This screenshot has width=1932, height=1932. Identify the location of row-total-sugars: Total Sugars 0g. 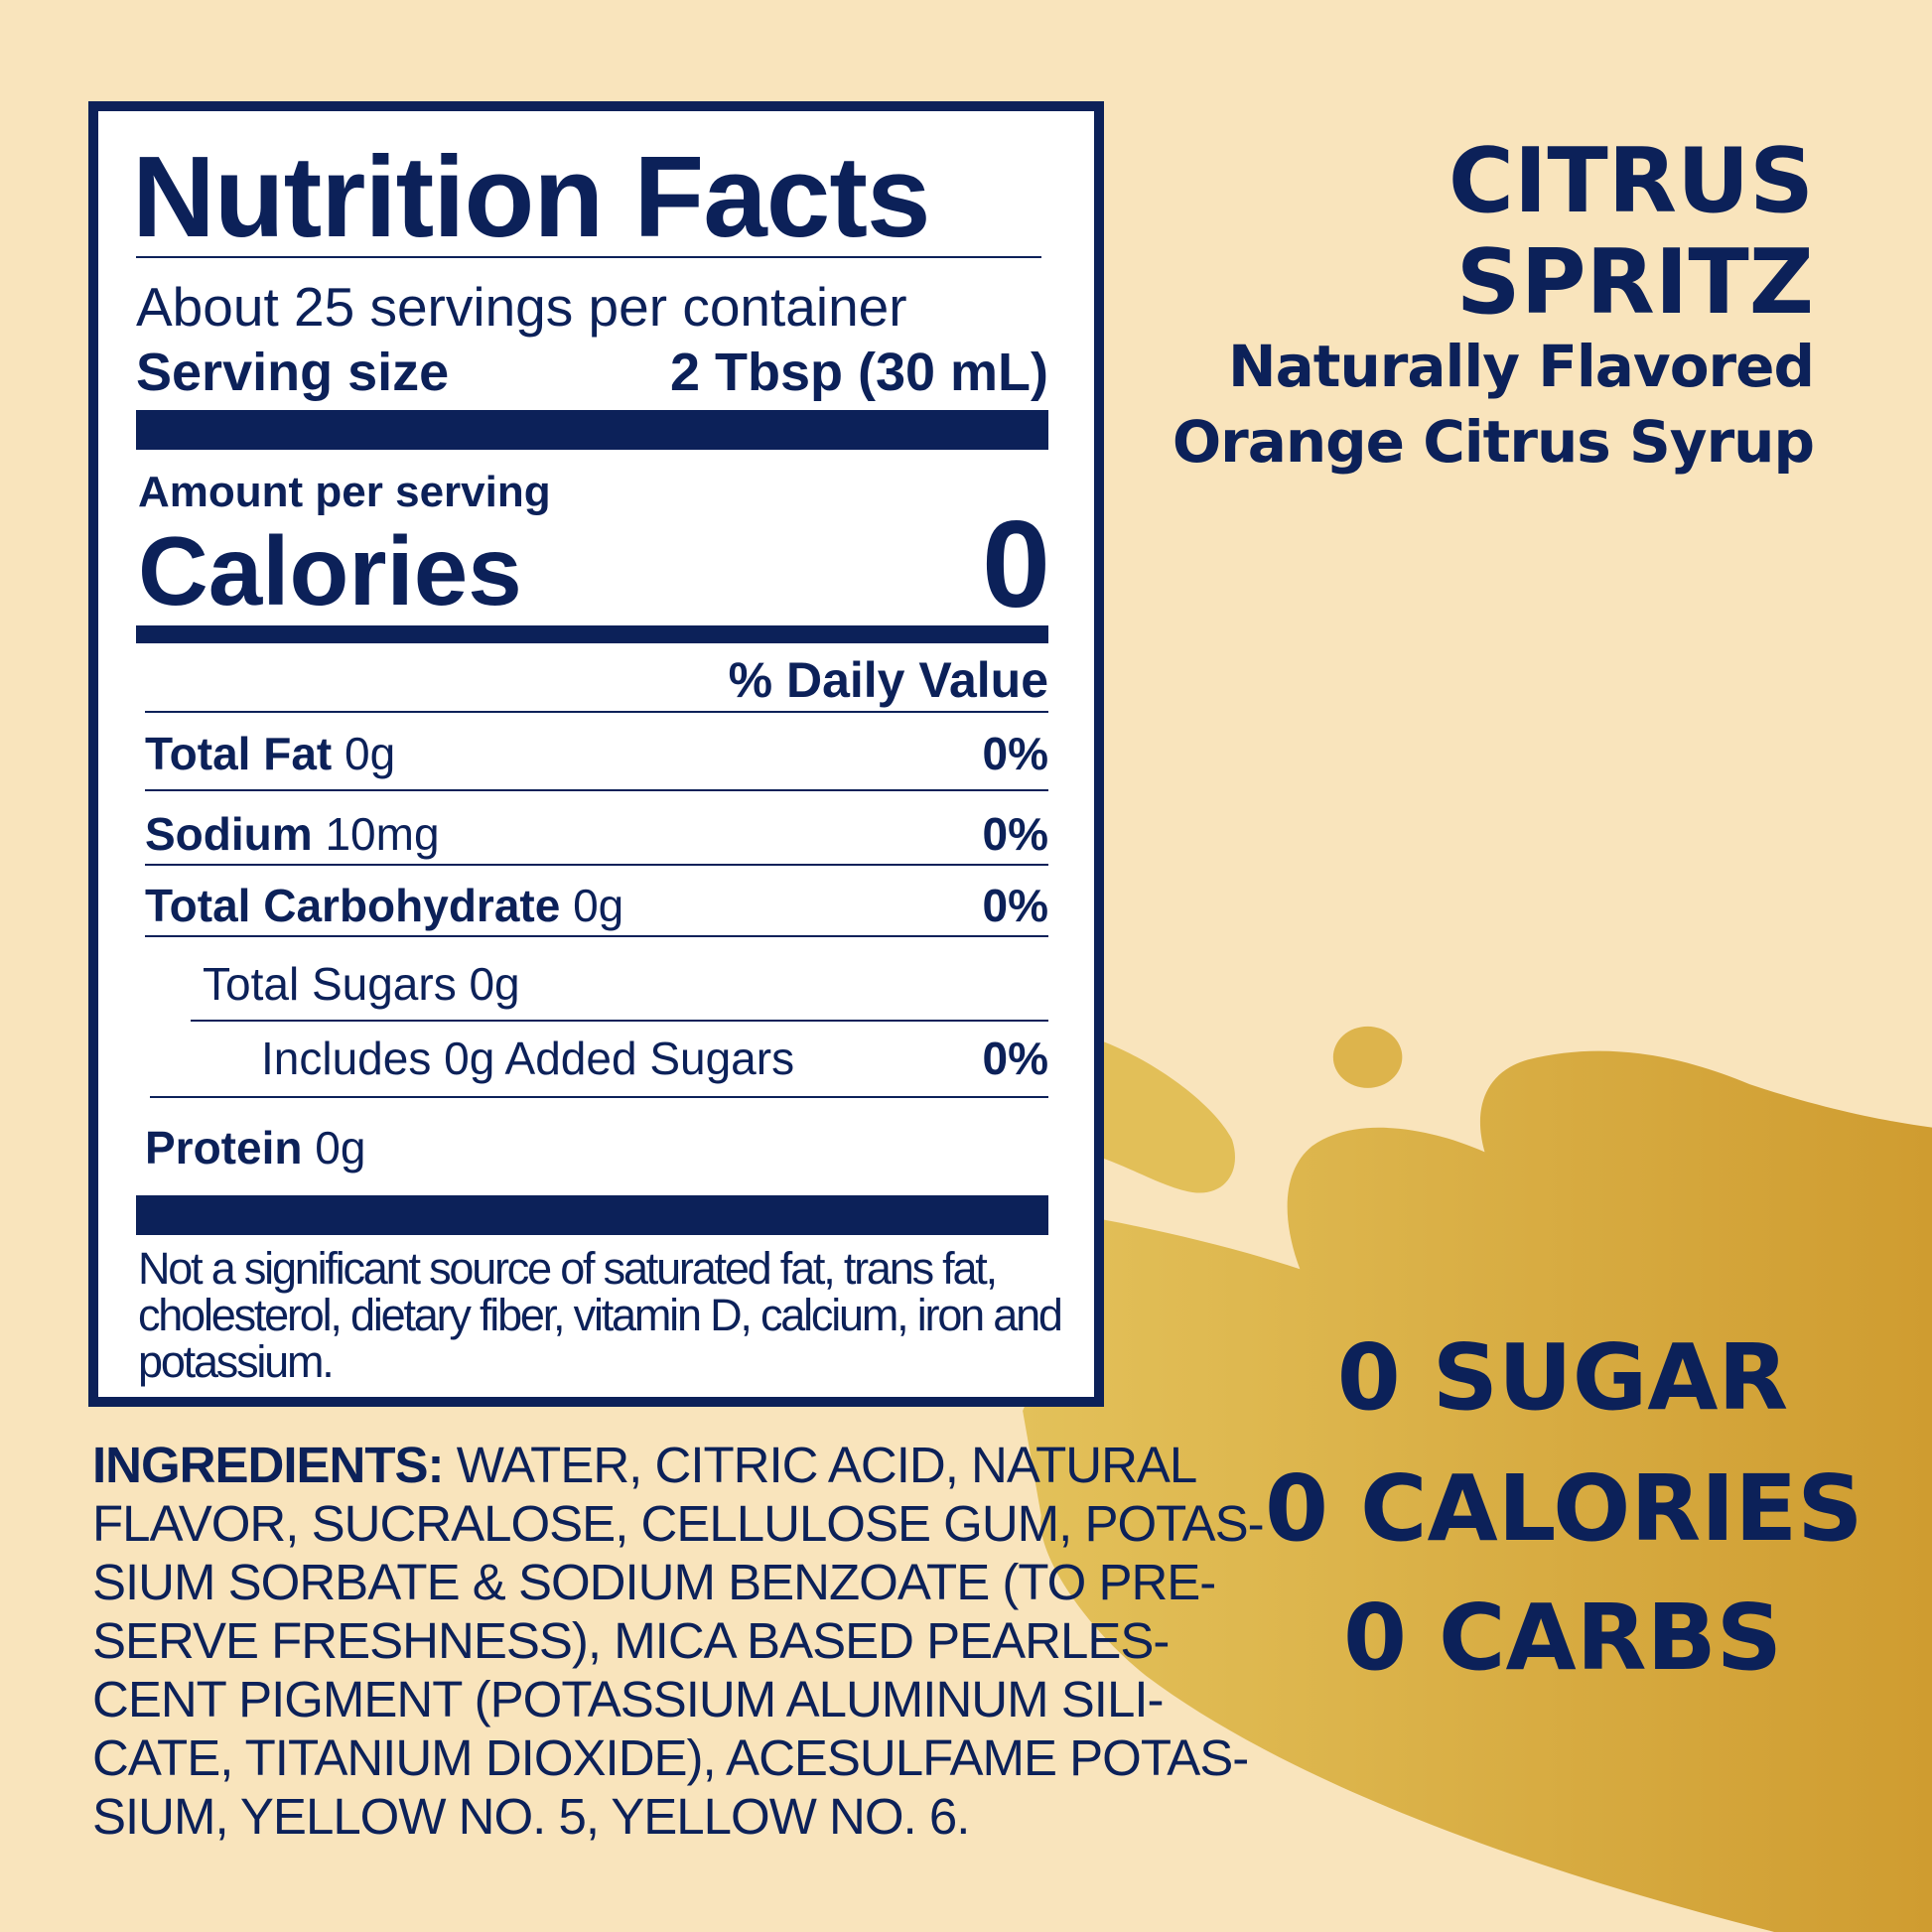
(361, 984).